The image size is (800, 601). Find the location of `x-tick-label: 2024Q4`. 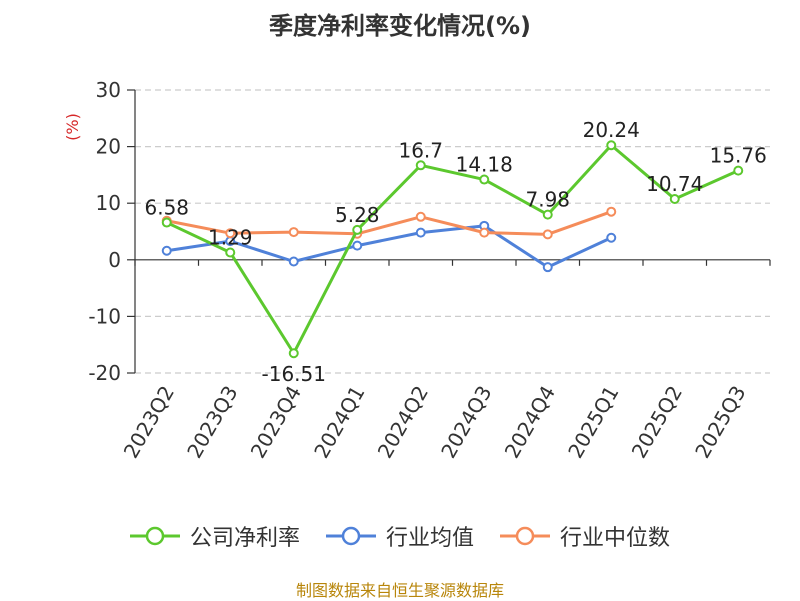

x-tick-label: 2024Q4 is located at coordinates (530, 422).